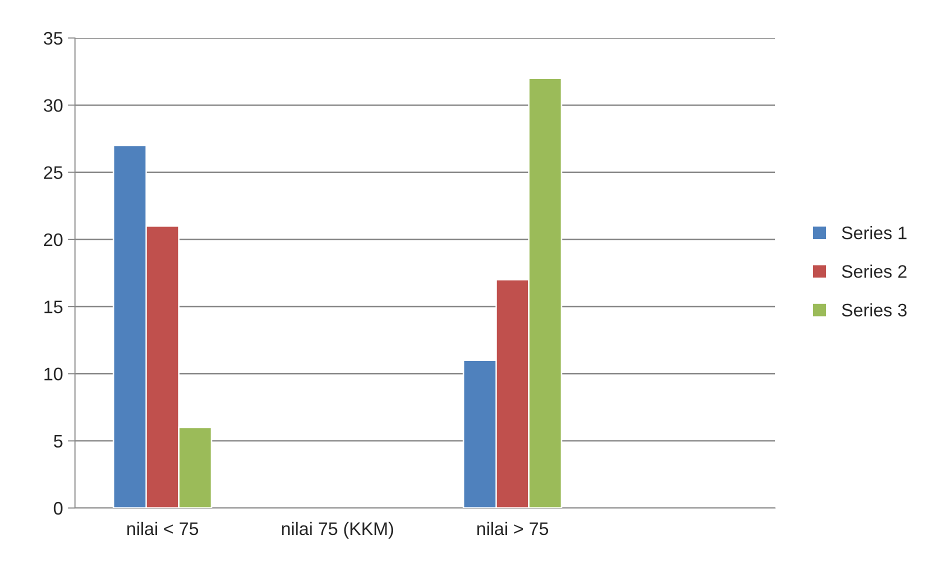 The image size is (932, 564). What do you see at coordinates (53, 239) in the screenshot?
I see `y-tick-label: 20` at bounding box center [53, 239].